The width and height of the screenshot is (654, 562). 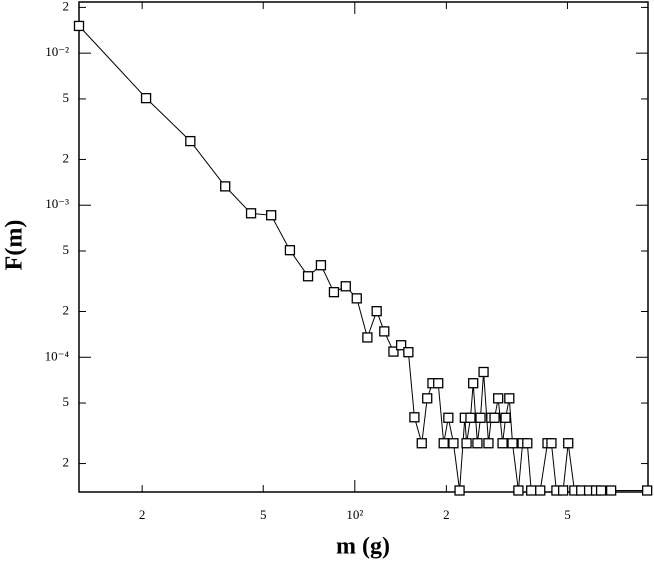 What do you see at coordinates (354, 514) in the screenshot?
I see `x-tick-label: 10²` at bounding box center [354, 514].